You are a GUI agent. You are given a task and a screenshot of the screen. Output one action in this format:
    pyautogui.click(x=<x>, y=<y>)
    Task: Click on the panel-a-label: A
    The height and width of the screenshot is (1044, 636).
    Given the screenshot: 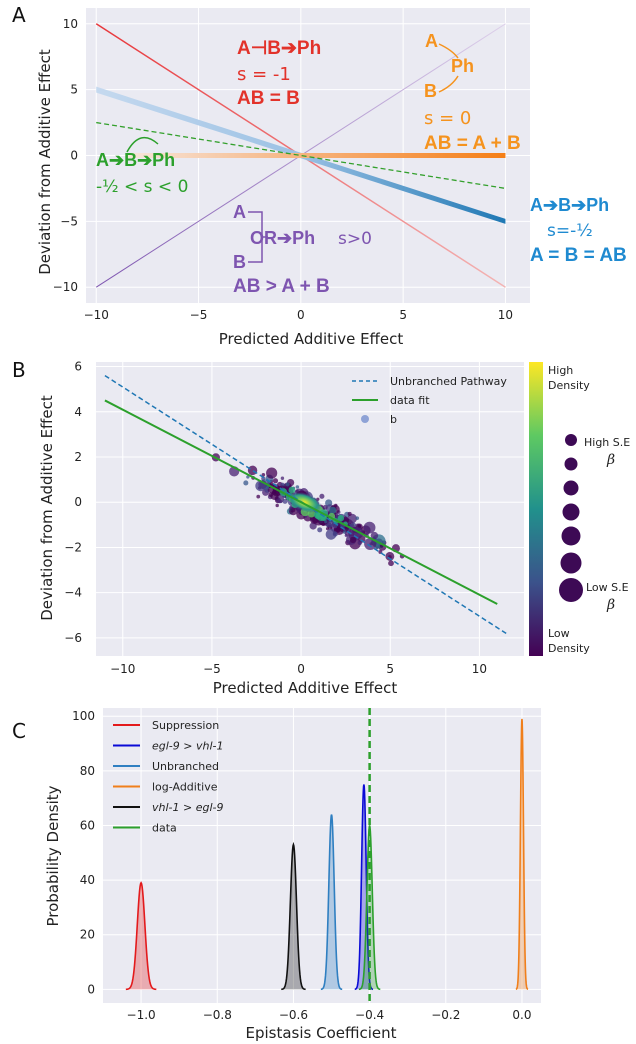 What is the action you would take?
    pyautogui.click(x=19, y=15)
    